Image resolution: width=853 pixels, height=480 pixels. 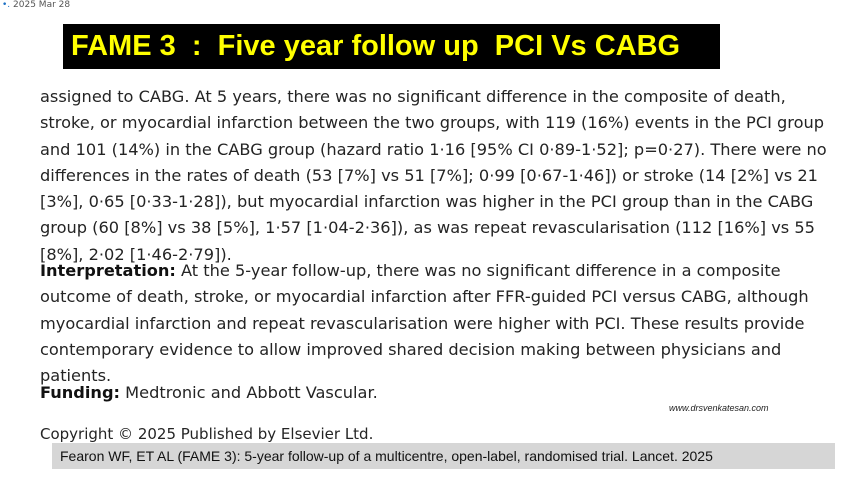 What do you see at coordinates (719, 408) in the screenshot?
I see `watermark: www.drsvenkatesan.com` at bounding box center [719, 408].